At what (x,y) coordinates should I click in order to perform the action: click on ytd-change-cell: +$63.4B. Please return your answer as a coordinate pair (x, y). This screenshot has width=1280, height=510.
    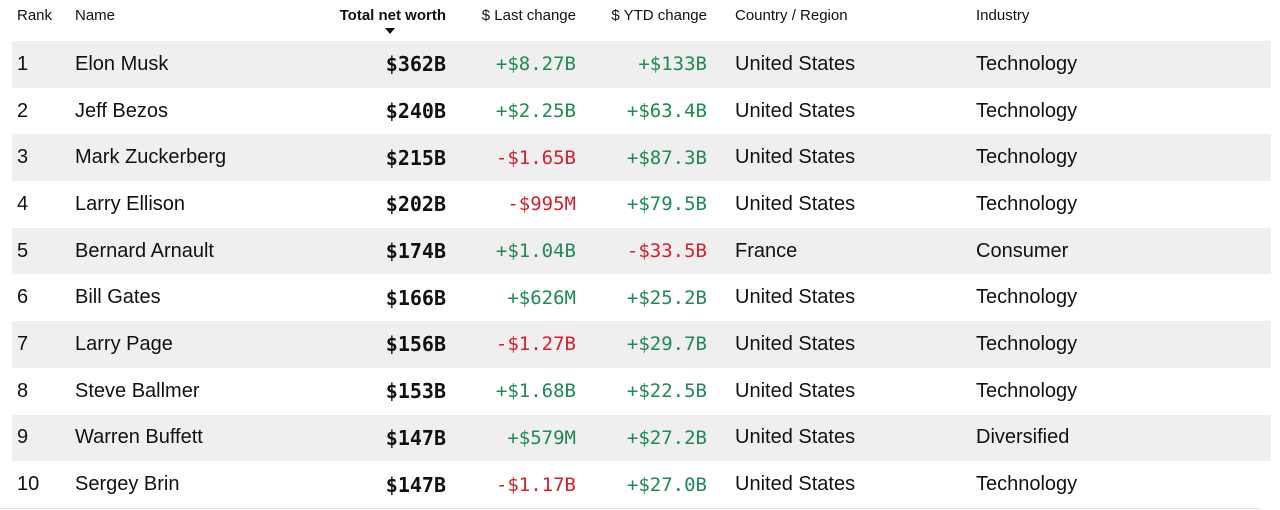
    Looking at the image, I should click on (666, 111).